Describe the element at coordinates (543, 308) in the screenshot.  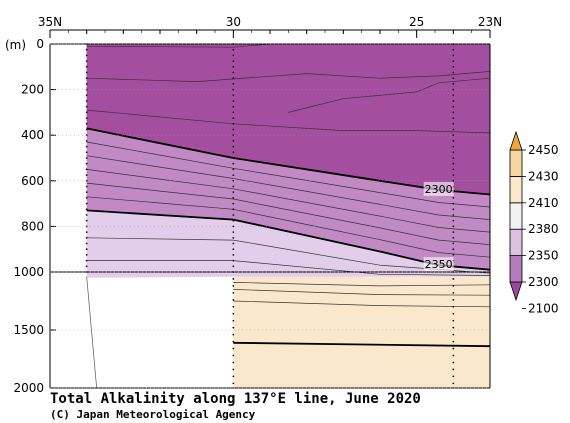
I see `colorbar-label: 2100` at that location.